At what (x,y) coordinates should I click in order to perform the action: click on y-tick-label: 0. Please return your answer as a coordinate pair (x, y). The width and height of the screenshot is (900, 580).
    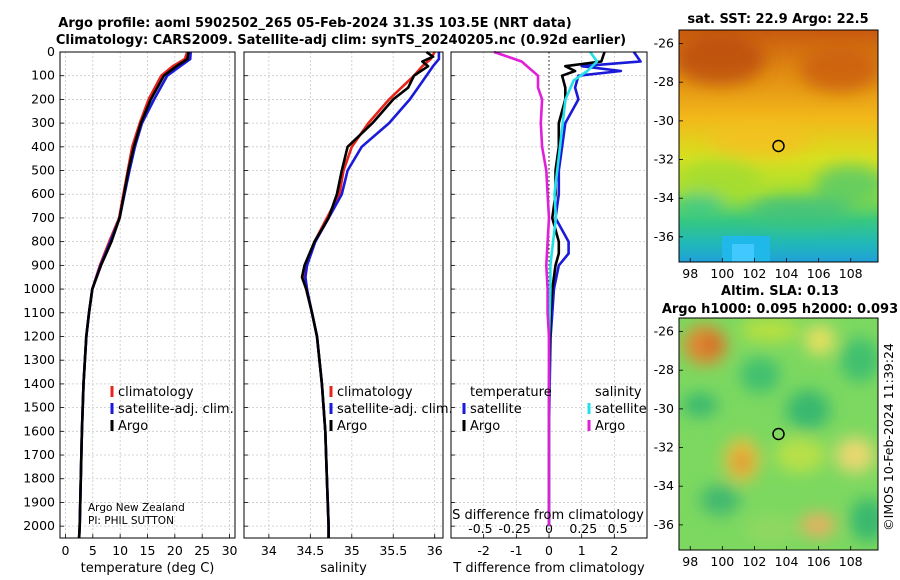
    Looking at the image, I should click on (51, 51).